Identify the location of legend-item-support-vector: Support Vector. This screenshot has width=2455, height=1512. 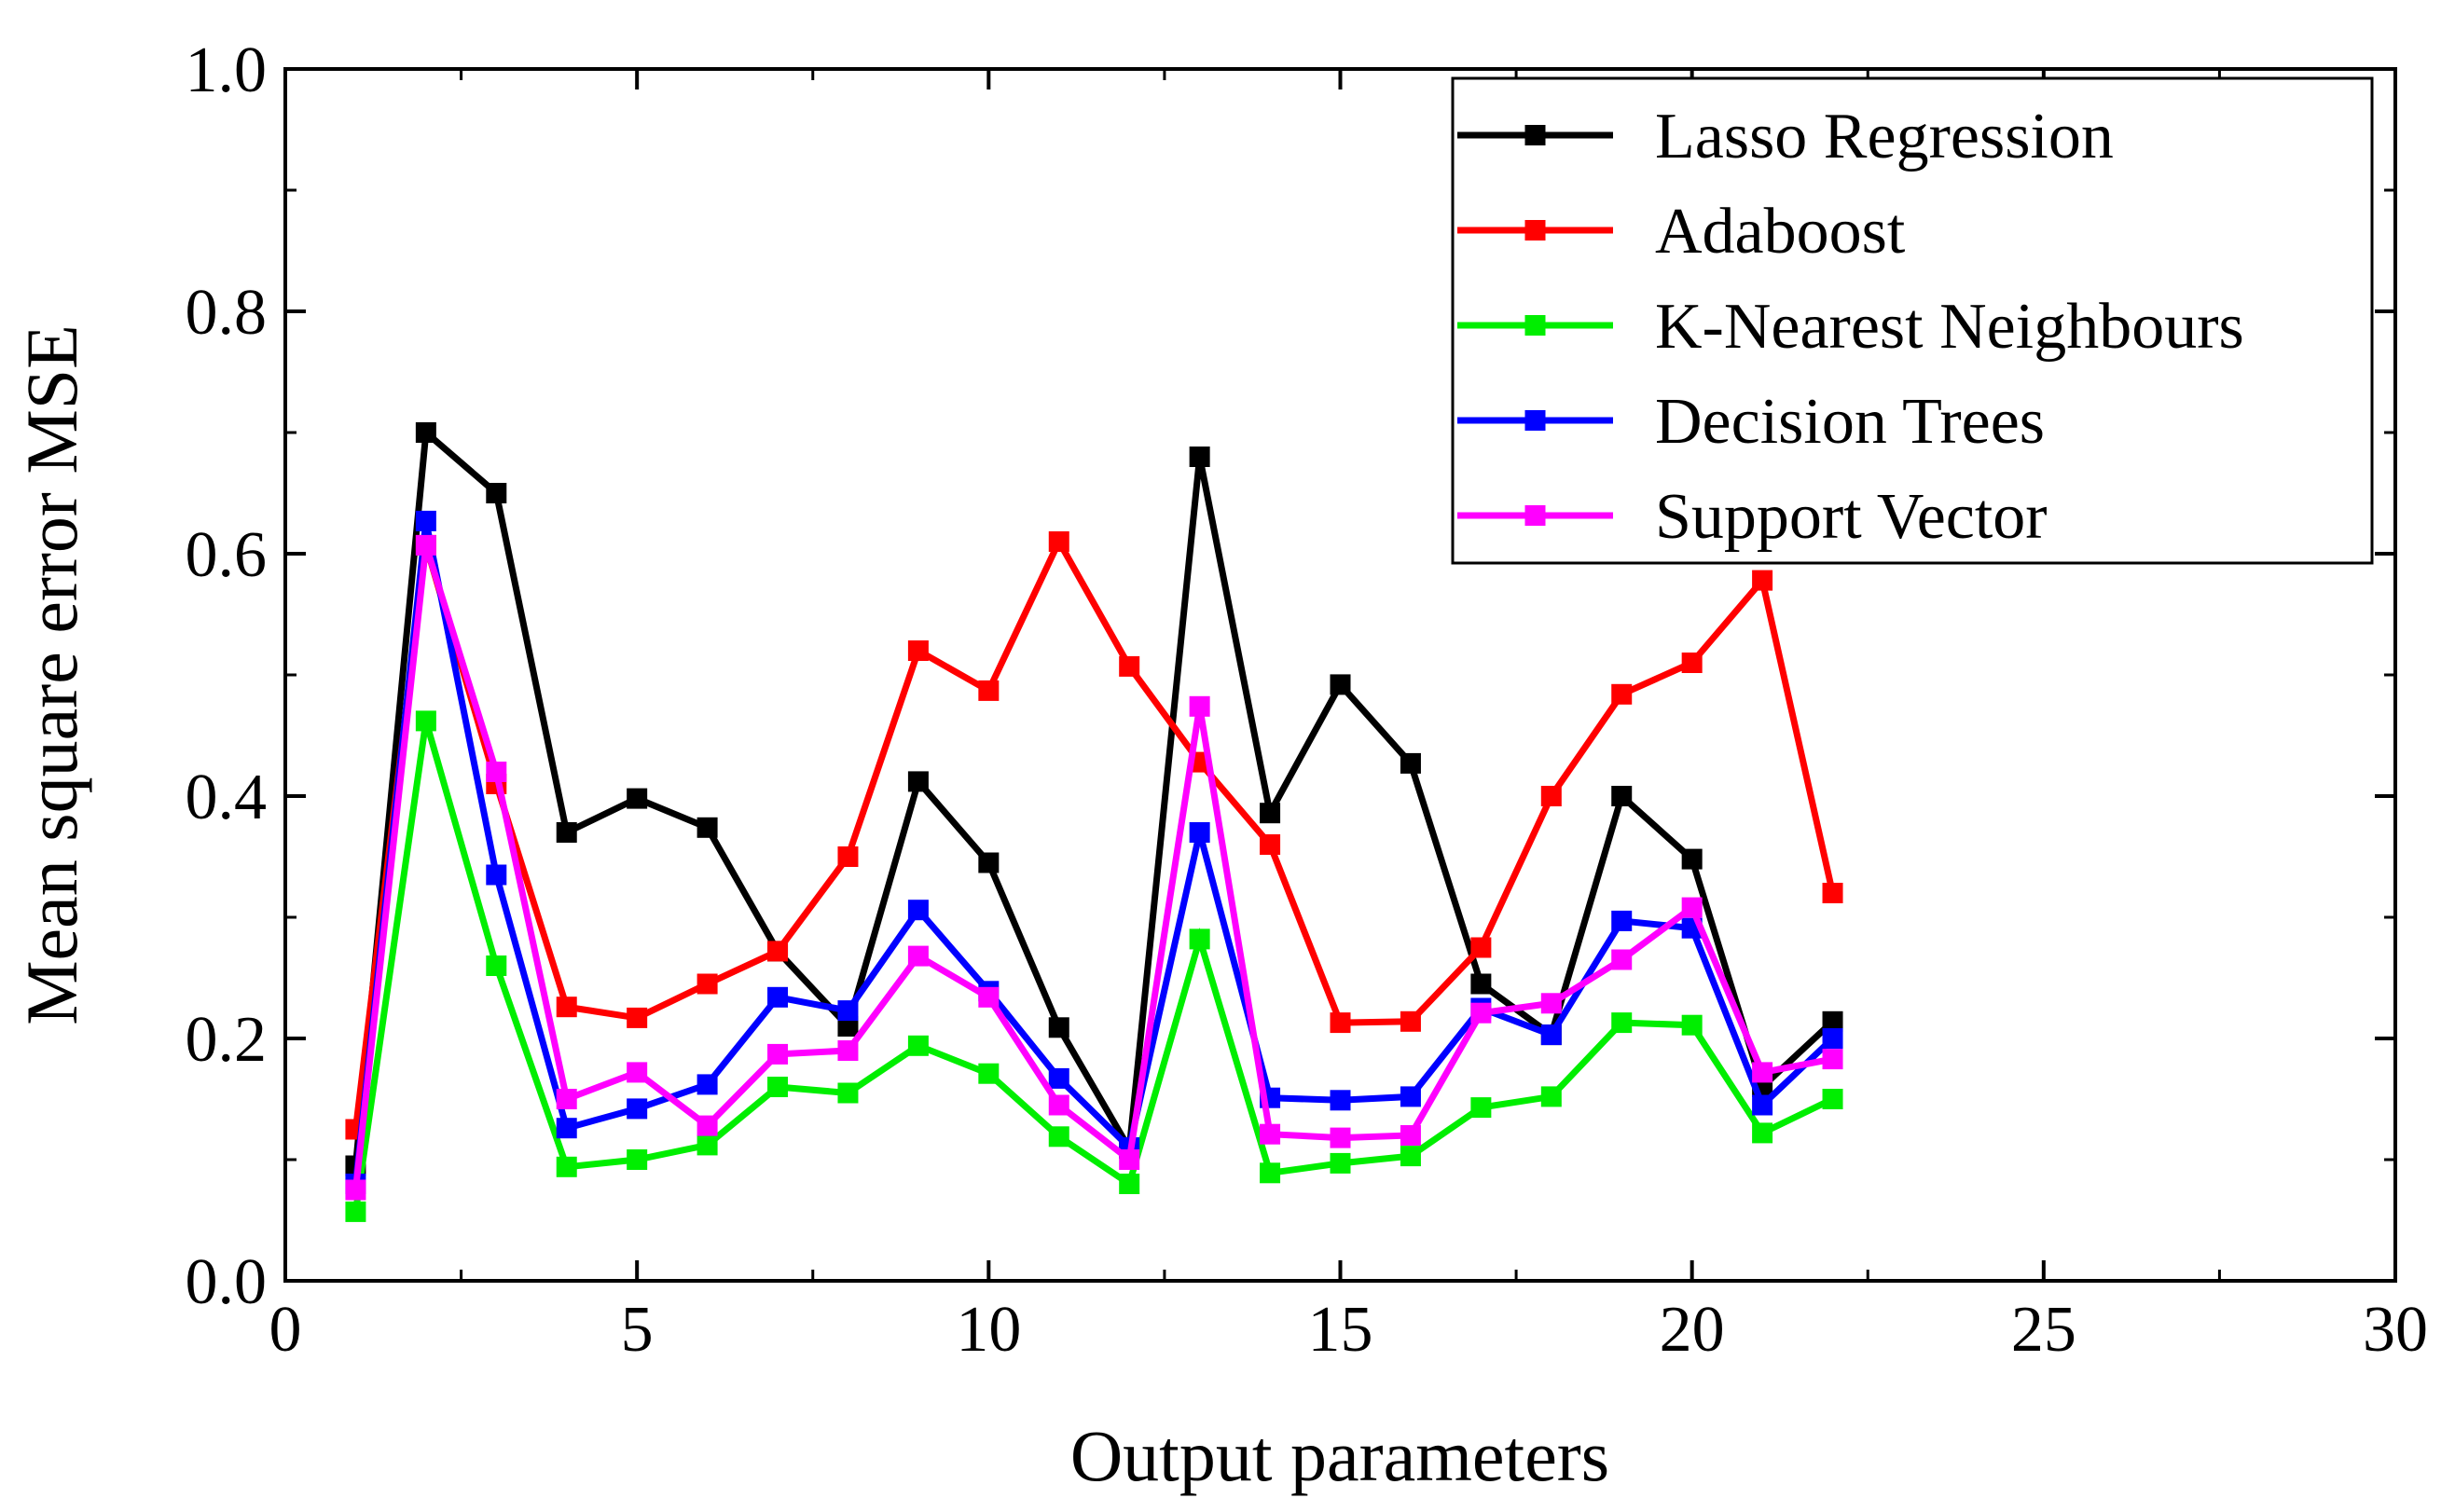
(1752, 517).